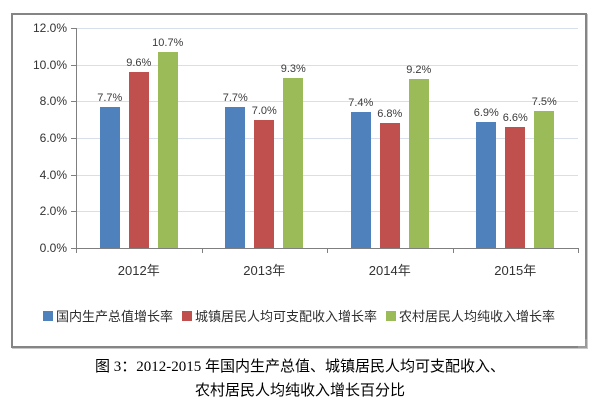 This screenshot has height=410, width=600. Describe the element at coordinates (139, 63) in the screenshot. I see `bar-value-label: 9.6%` at that location.